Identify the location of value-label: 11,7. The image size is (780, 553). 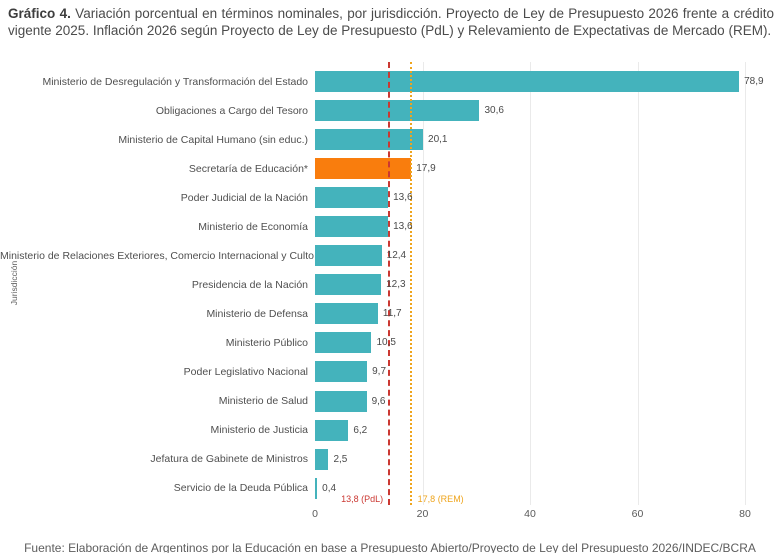
(392, 314).